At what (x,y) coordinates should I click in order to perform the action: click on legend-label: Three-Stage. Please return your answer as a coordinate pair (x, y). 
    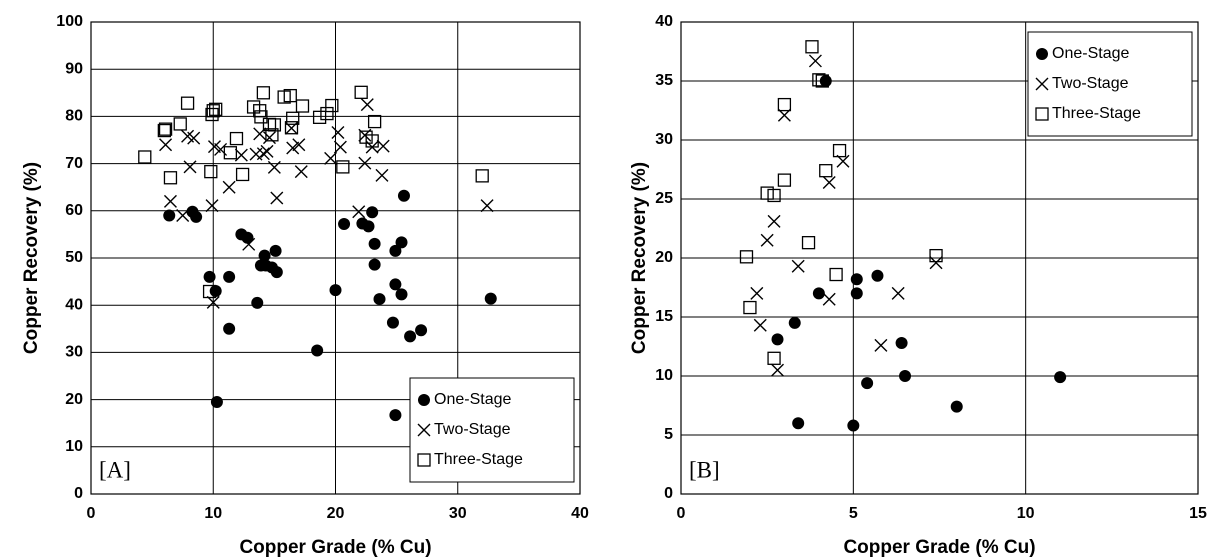
    Looking at the image, I should click on (478, 459).